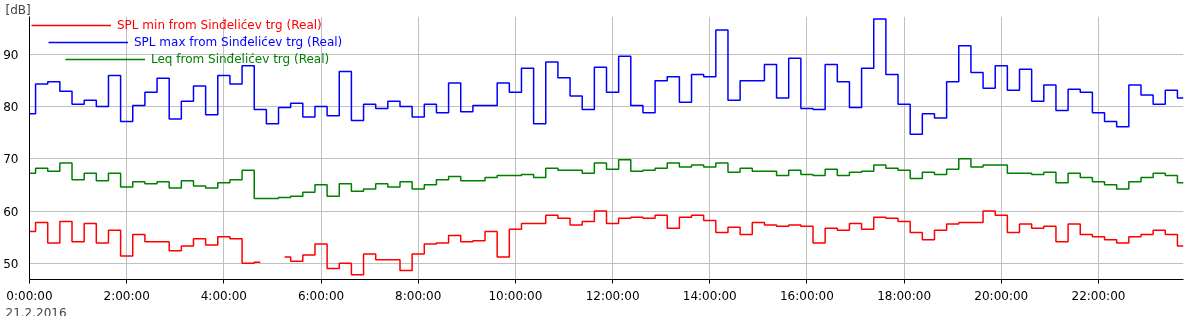 This screenshot has width=1191, height=316. Describe the element at coordinates (11, 211) in the screenshot. I see `y-tick-label: 60` at that location.